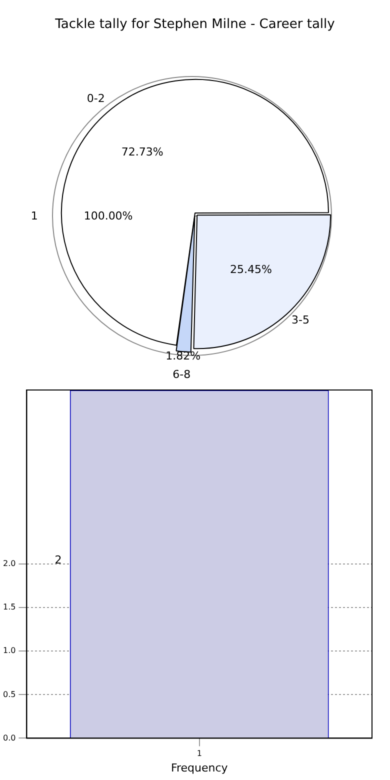  What do you see at coordinates (34, 216) in the screenshot?
I see `slice-label: 1` at bounding box center [34, 216].